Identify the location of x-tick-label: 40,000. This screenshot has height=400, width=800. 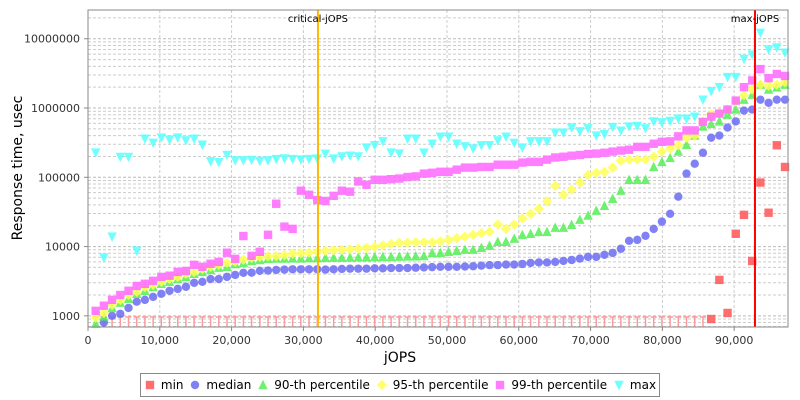
(375, 340).